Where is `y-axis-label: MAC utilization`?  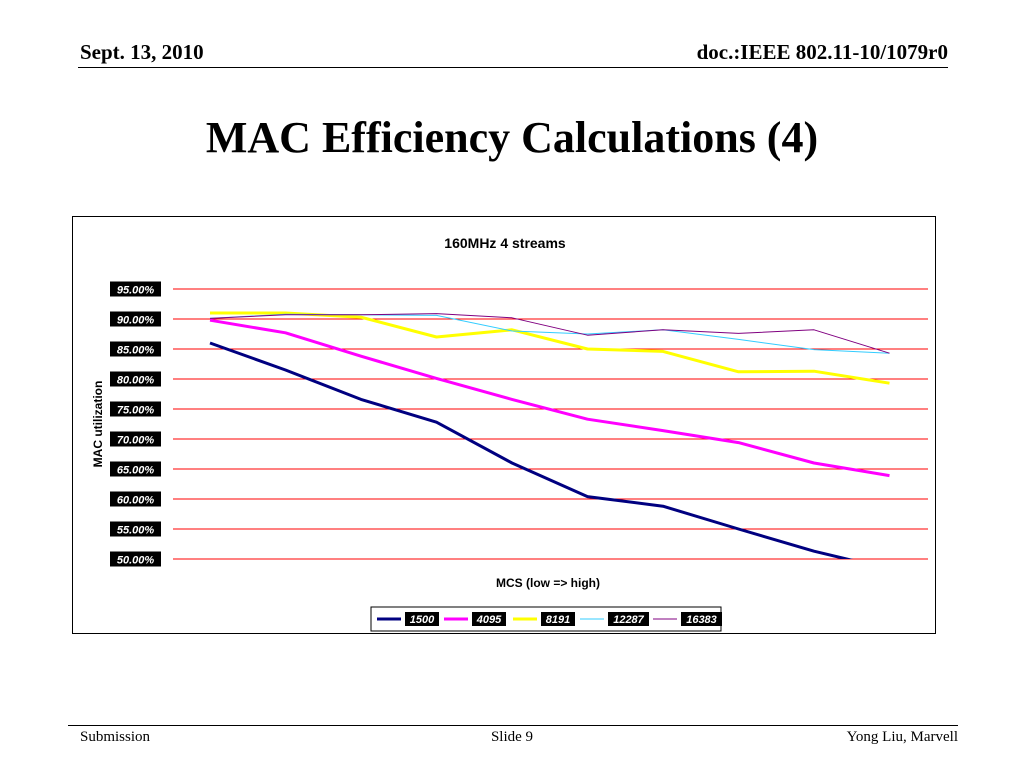 y-axis-label: MAC utilization is located at coordinates (98, 424).